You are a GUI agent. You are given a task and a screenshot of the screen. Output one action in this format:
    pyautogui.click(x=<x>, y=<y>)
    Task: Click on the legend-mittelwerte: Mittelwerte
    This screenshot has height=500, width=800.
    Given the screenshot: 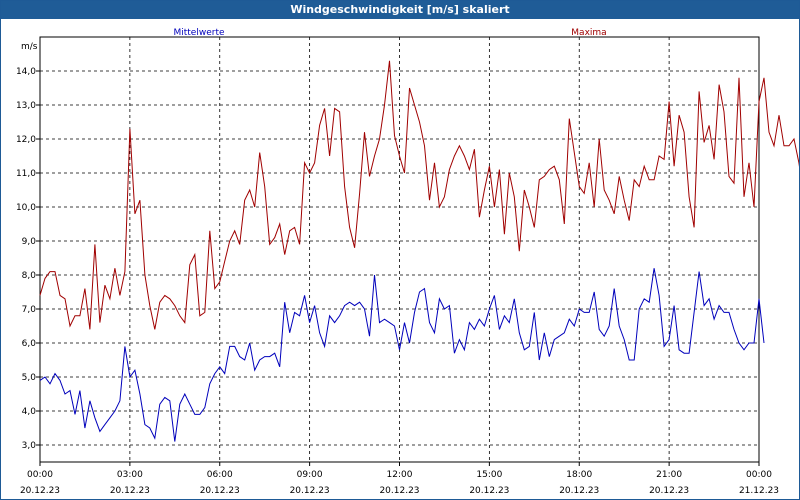 What is the action you would take?
    pyautogui.click(x=198, y=33)
    